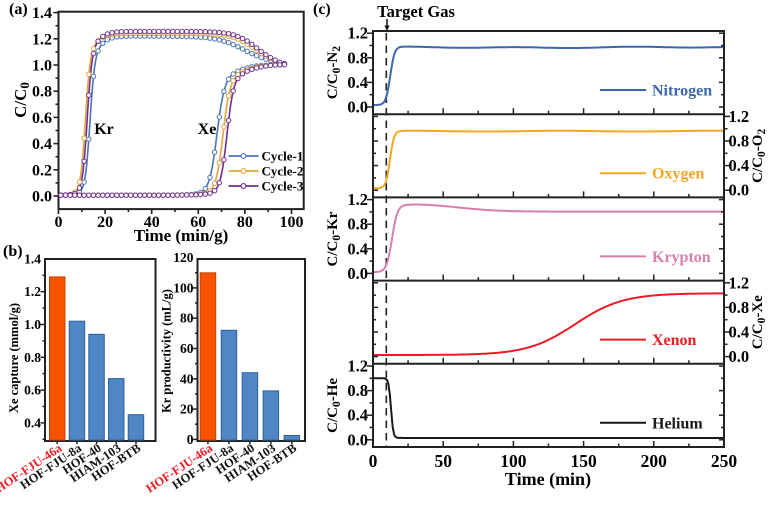 The width and height of the screenshot is (780, 505). What do you see at coordinates (759, 156) in the screenshot?
I see `svg-text: C/C0-O2` at bounding box center [759, 156].